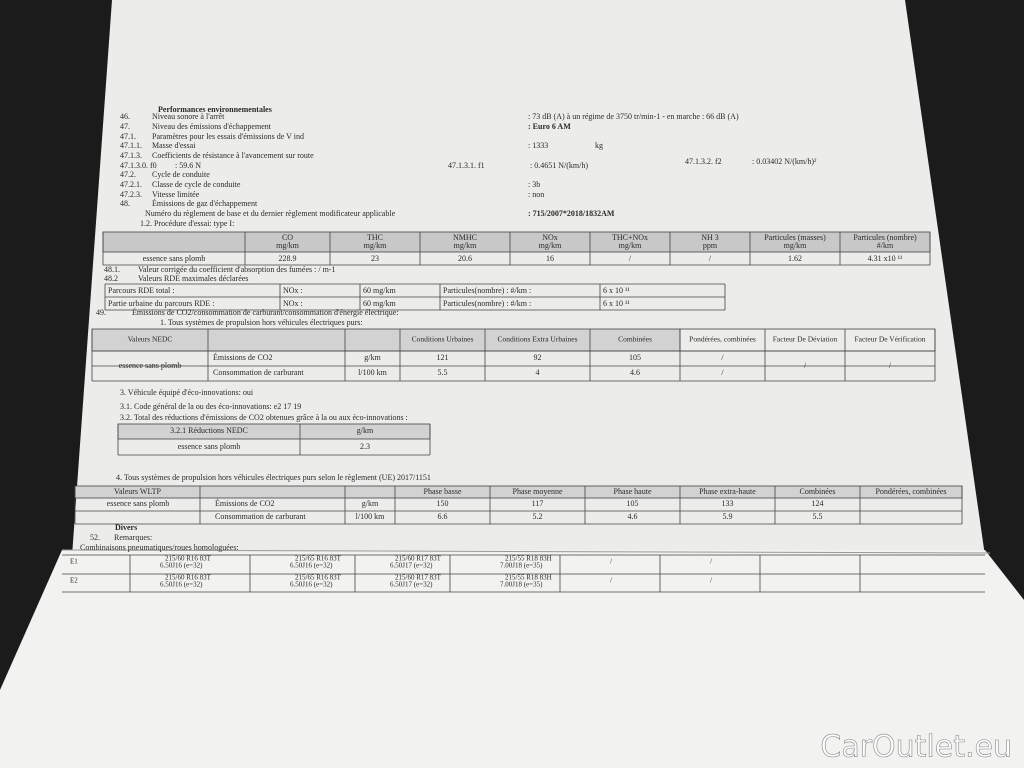  I want to click on item-number: 47.1.3., so click(131, 155).